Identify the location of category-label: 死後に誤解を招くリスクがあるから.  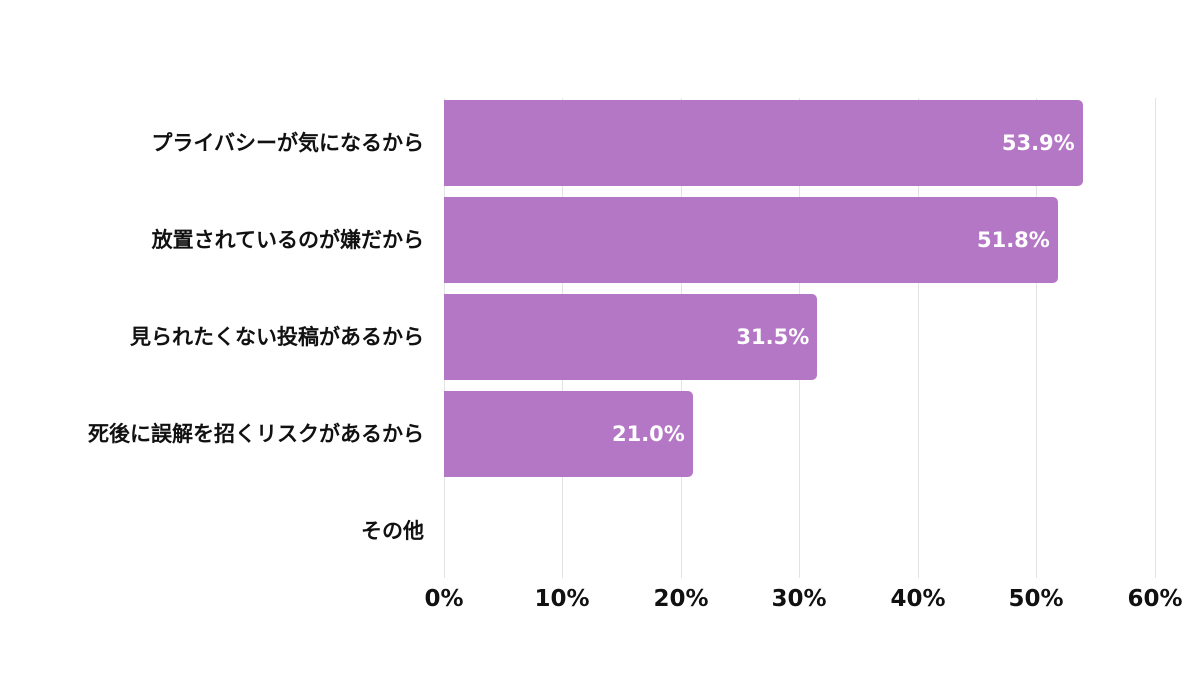
(256, 434).